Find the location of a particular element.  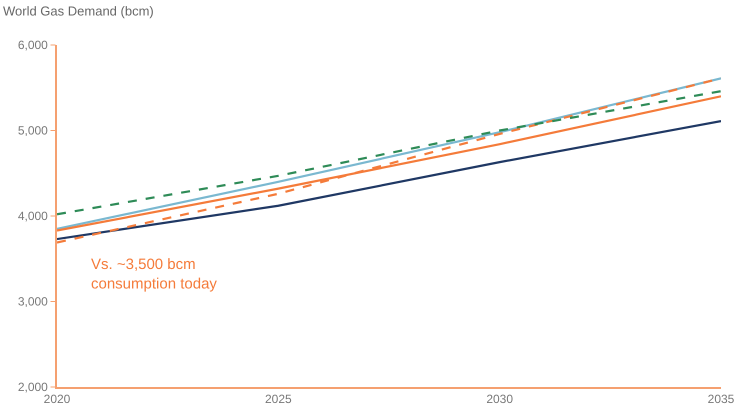

annotation: Vs. ~3,500 bcm consumption today is located at coordinates (154, 274).